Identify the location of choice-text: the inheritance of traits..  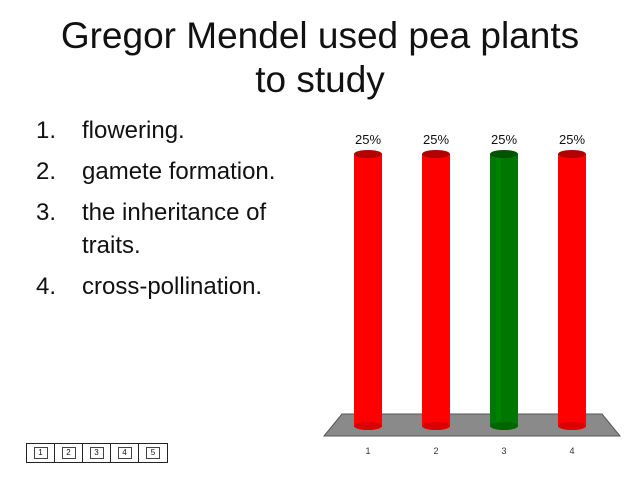
(174, 229).